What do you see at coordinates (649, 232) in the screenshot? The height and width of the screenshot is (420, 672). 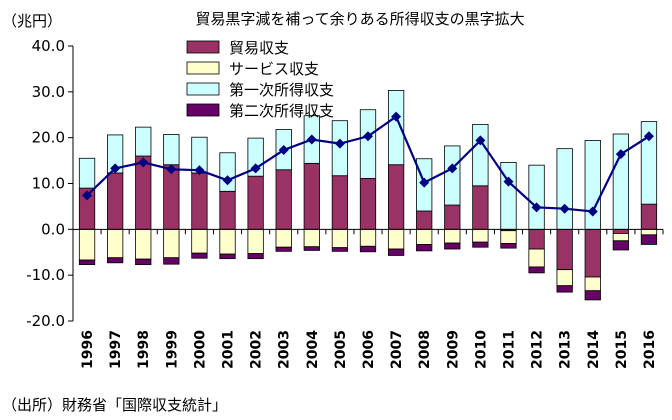 I see `bar-series1-2016` at bounding box center [649, 232].